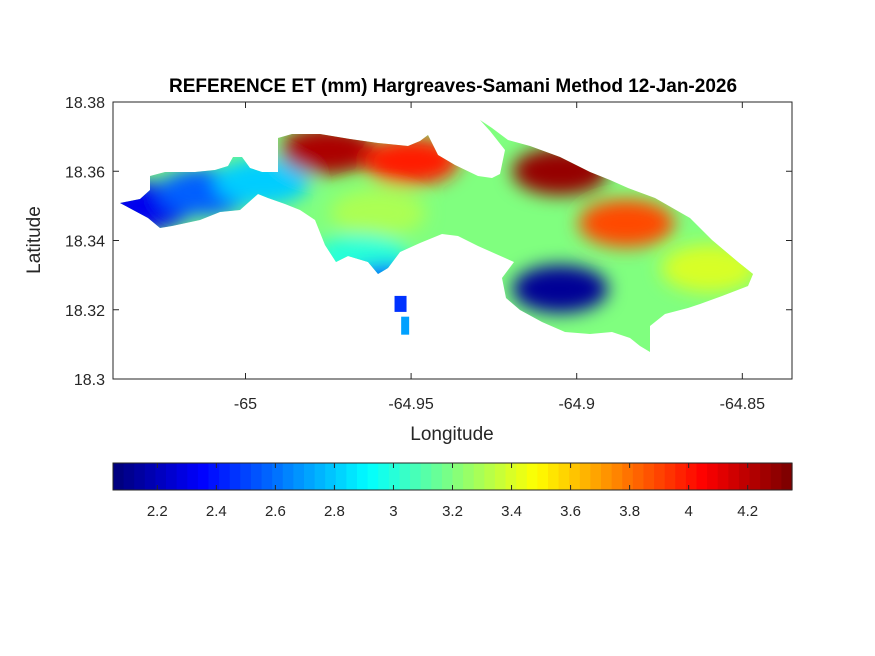 The width and height of the screenshot is (875, 656). What do you see at coordinates (245, 404) in the screenshot?
I see `x-tick-label: -65` at bounding box center [245, 404].